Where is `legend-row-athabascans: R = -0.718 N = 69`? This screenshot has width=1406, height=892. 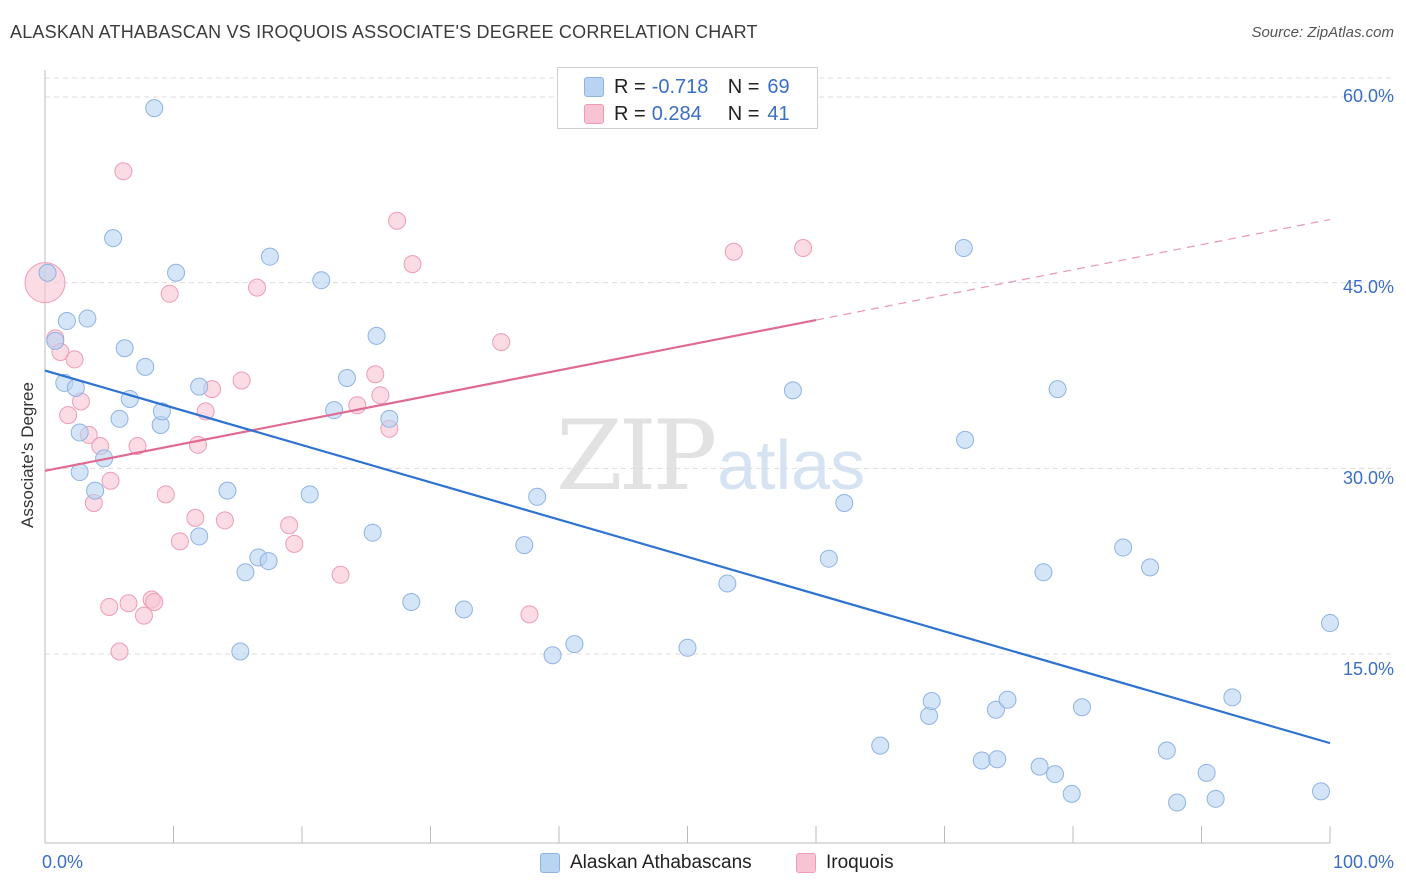
legend-row-athabascans: R = -0.718 N = 69 is located at coordinates (687, 87).